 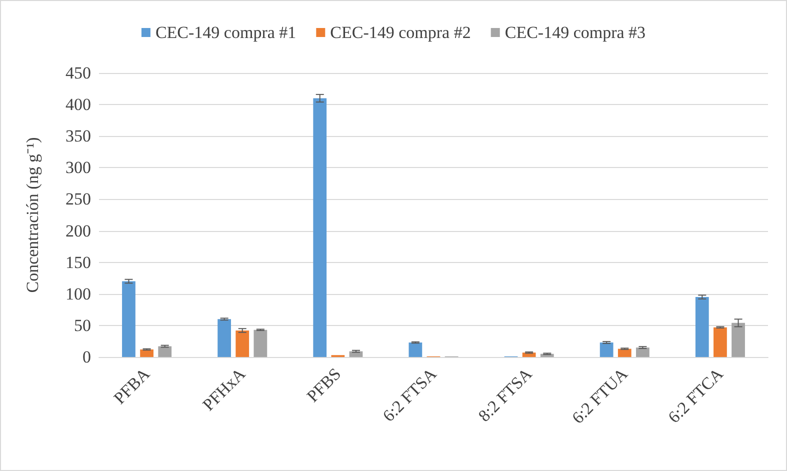 I want to click on y-tick-label: 100, so click(x=78, y=294).